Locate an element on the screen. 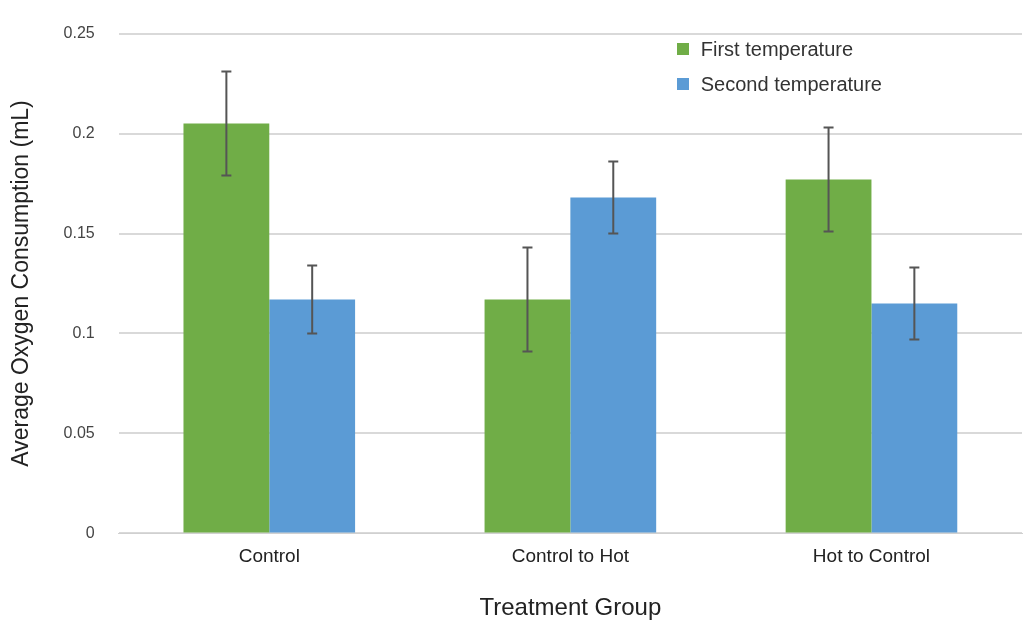 The width and height of the screenshot is (1036, 631). y-tick-label: 0 is located at coordinates (90, 532).